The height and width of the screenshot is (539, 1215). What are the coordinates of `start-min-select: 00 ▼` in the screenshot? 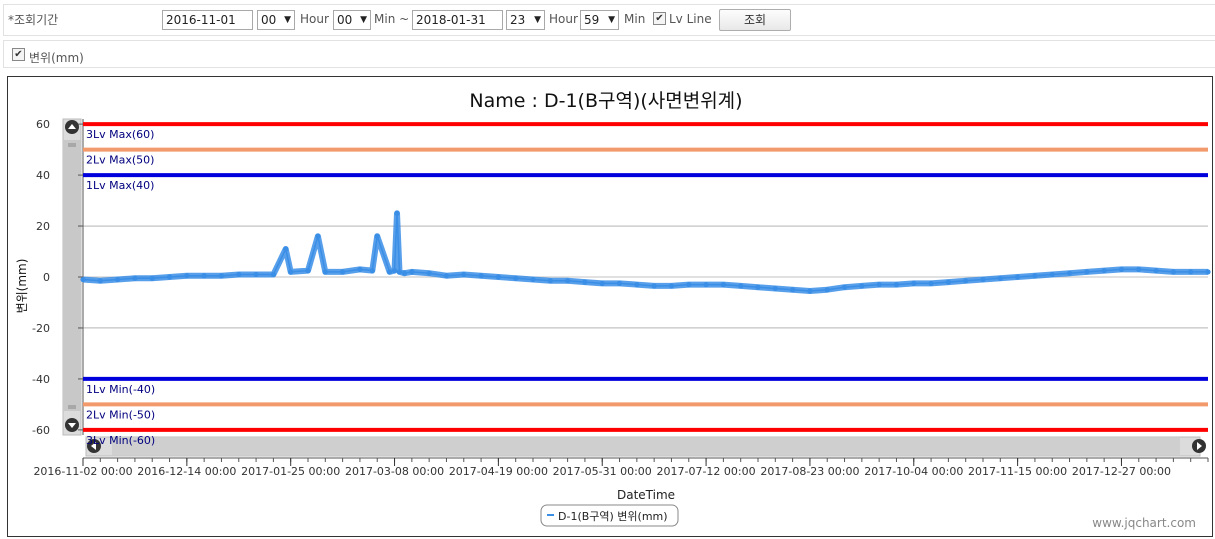 It's located at (352, 20).